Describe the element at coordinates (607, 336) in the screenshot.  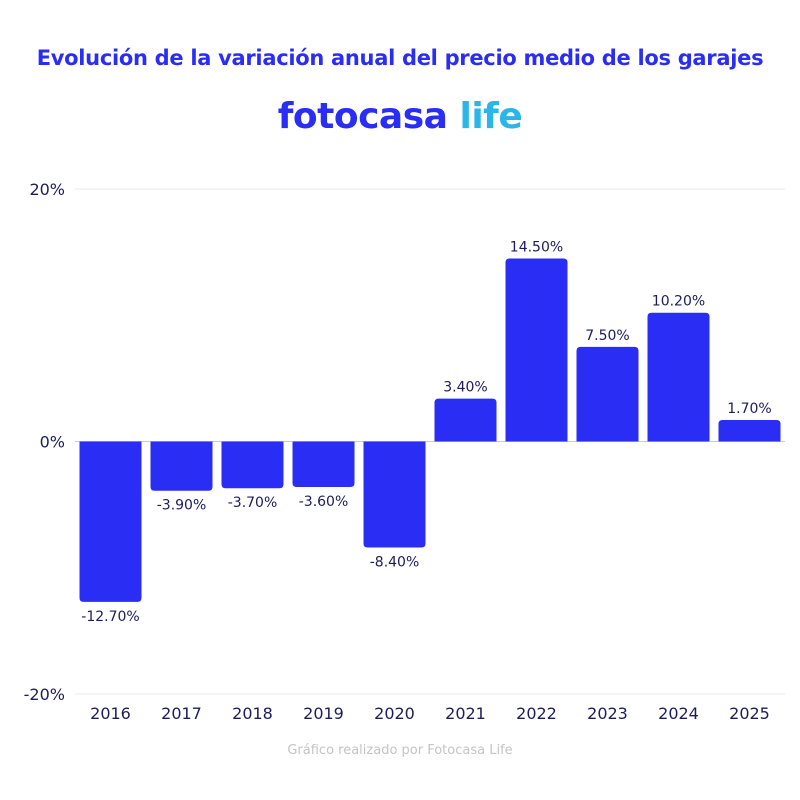
I see `data-label: 7.50%` at that location.